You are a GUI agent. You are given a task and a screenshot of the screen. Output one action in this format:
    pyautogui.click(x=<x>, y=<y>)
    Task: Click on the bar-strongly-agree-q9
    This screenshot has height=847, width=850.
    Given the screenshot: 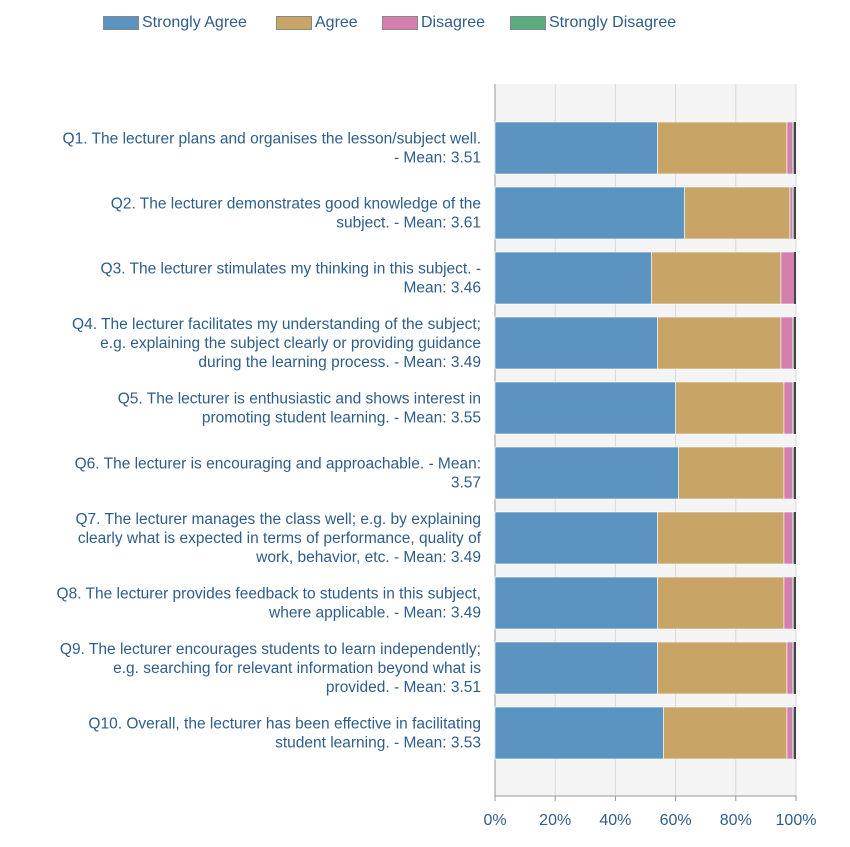 What is the action you would take?
    pyautogui.click(x=576, y=668)
    